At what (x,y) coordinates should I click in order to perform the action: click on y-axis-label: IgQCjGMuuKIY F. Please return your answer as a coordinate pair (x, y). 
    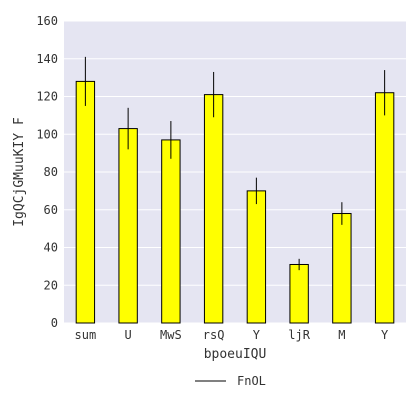
    Looking at the image, I should click on (19, 172).